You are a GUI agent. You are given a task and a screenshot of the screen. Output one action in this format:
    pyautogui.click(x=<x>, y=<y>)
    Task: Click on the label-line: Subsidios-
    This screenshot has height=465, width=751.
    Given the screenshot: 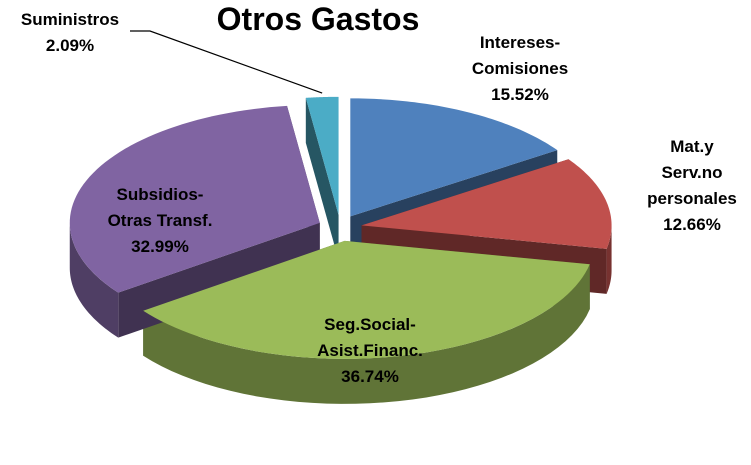 What is the action you would take?
    pyautogui.click(x=160, y=194)
    